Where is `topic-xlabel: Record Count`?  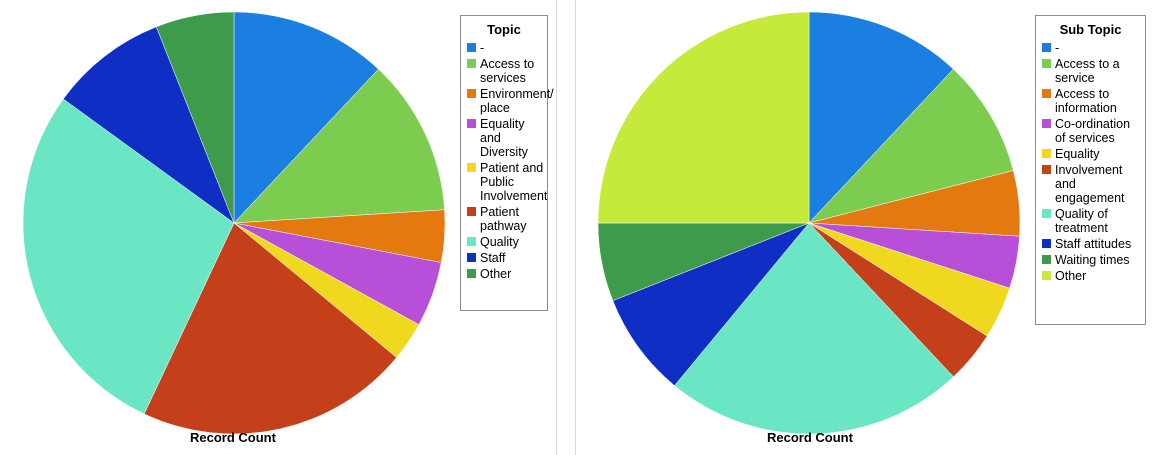 topic-xlabel: Record Count is located at coordinates (233, 437).